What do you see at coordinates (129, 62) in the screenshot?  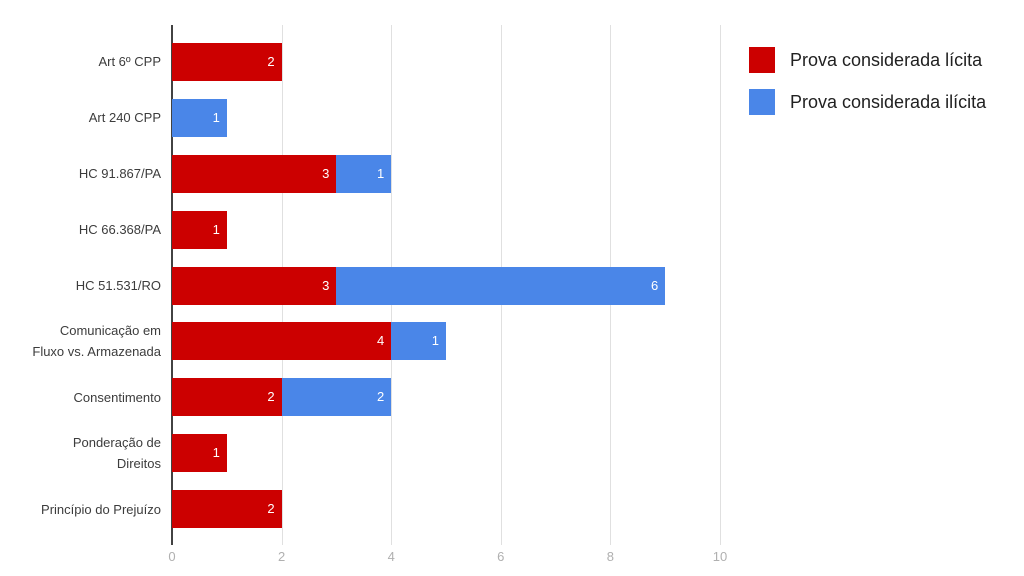 I see `category-label: Art 6º CPP` at bounding box center [129, 62].